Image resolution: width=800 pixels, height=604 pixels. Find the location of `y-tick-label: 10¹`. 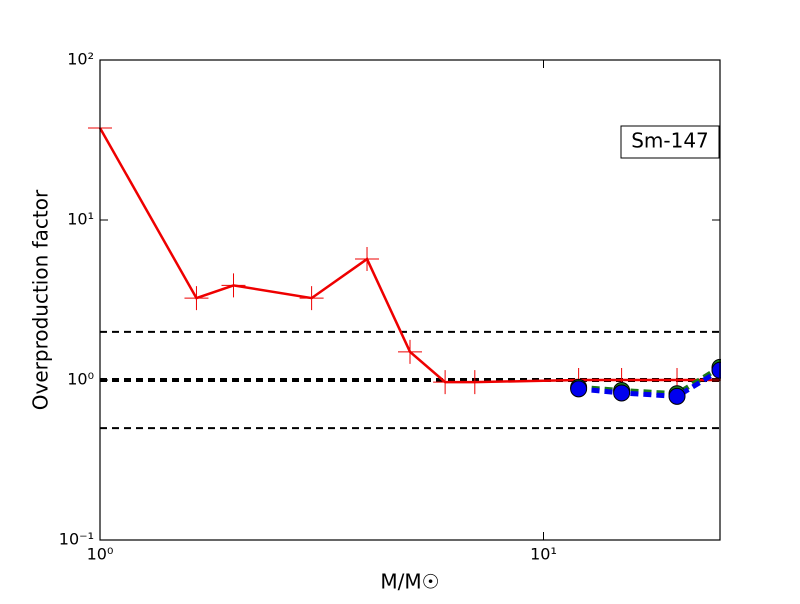

y-tick-label: 10¹ is located at coordinates (80, 219).